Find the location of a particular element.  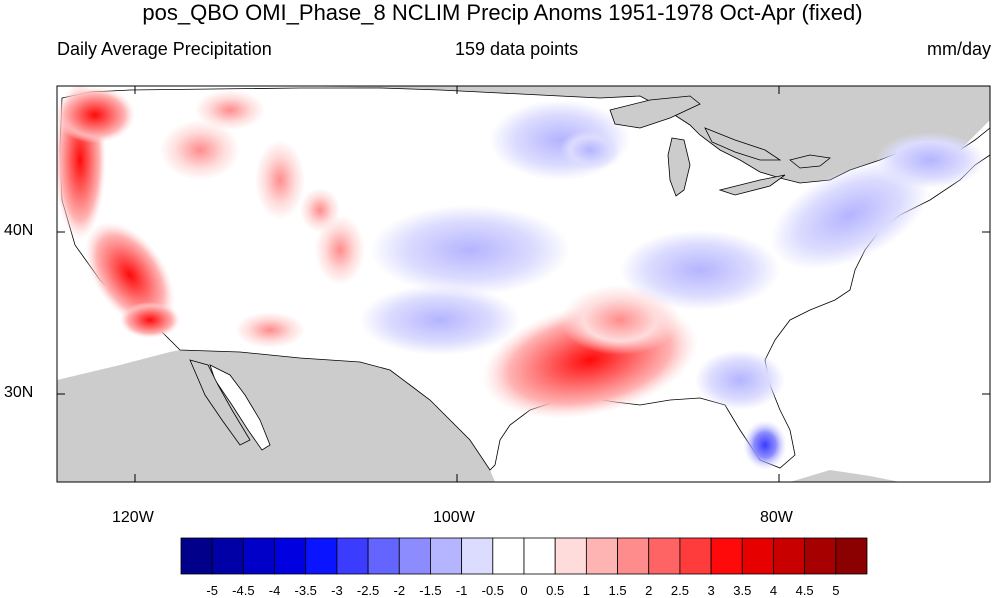

colorbar-label: -1 is located at coordinates (461, 590).